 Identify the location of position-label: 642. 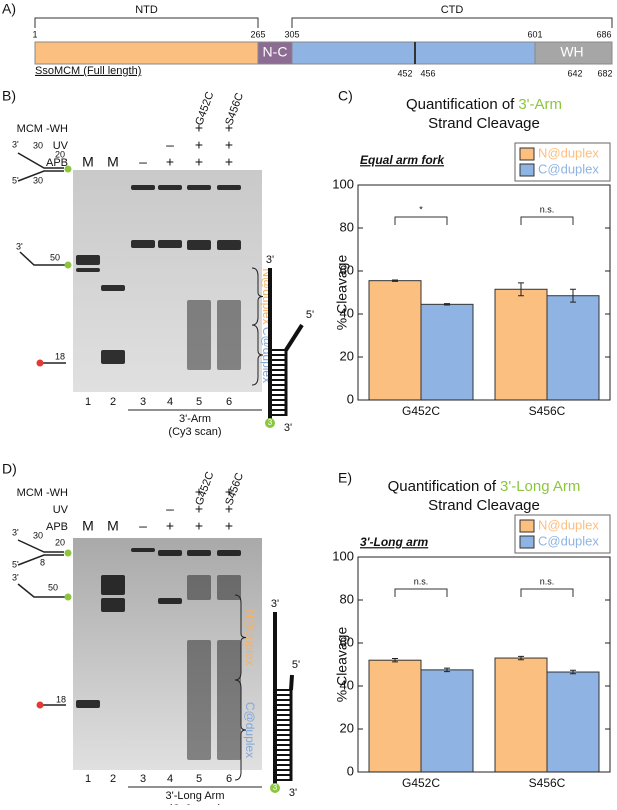
(574, 73).